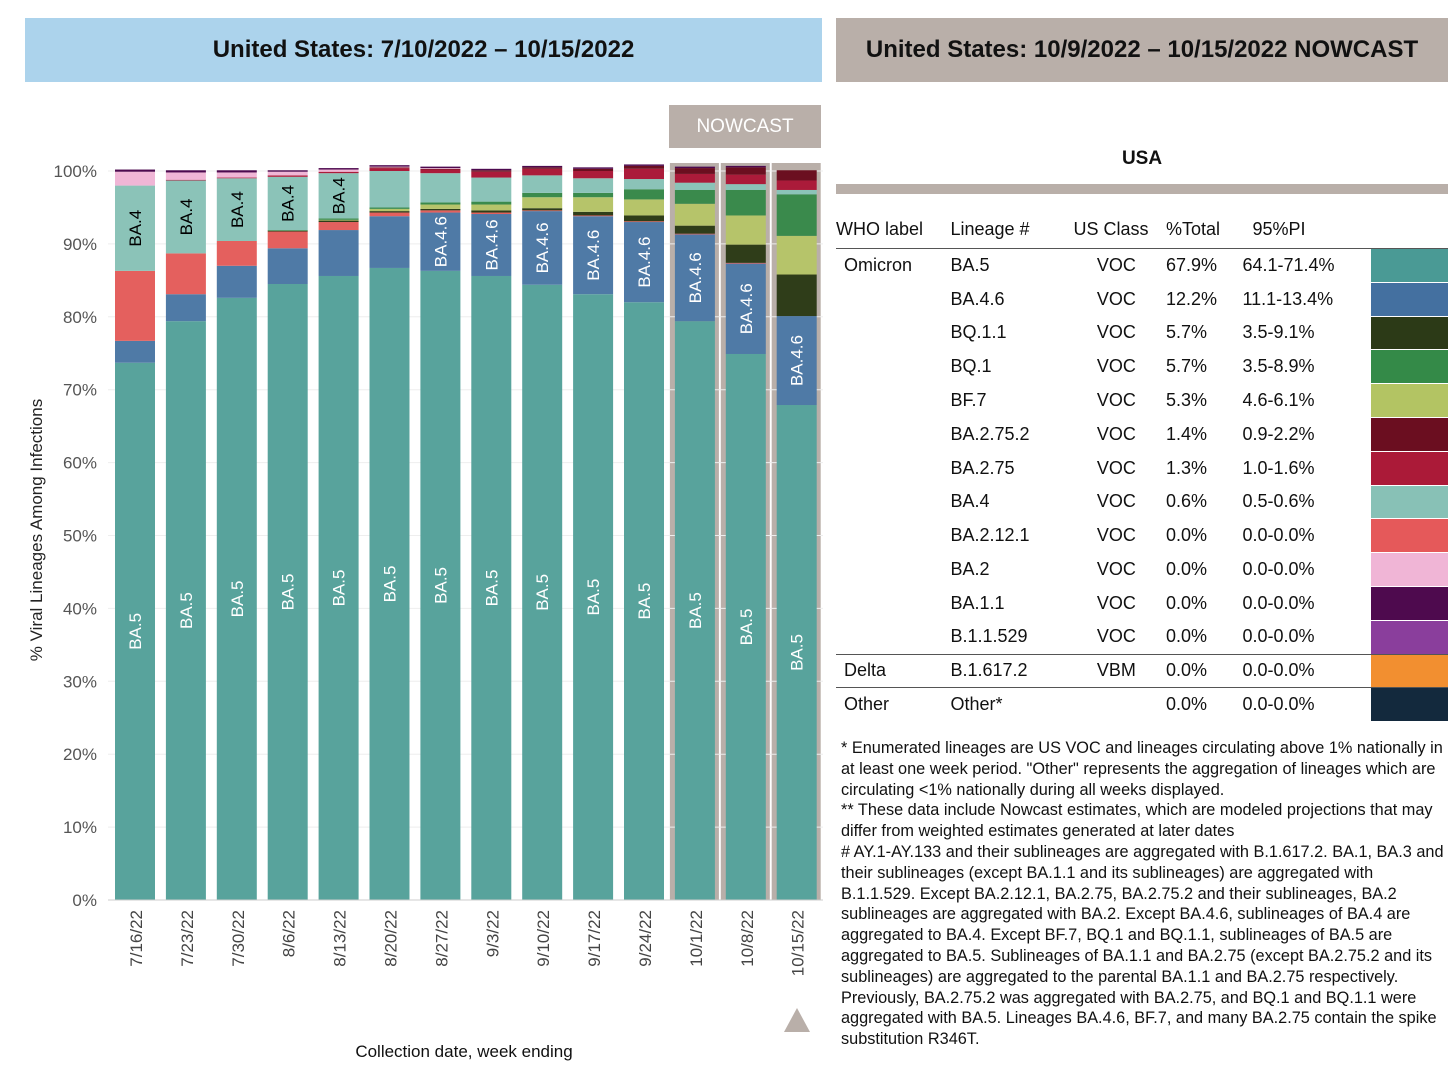 The width and height of the screenshot is (1456, 1086). What do you see at coordinates (441, 938) in the screenshot?
I see `x-tick-label: 8/27/22` at bounding box center [441, 938].